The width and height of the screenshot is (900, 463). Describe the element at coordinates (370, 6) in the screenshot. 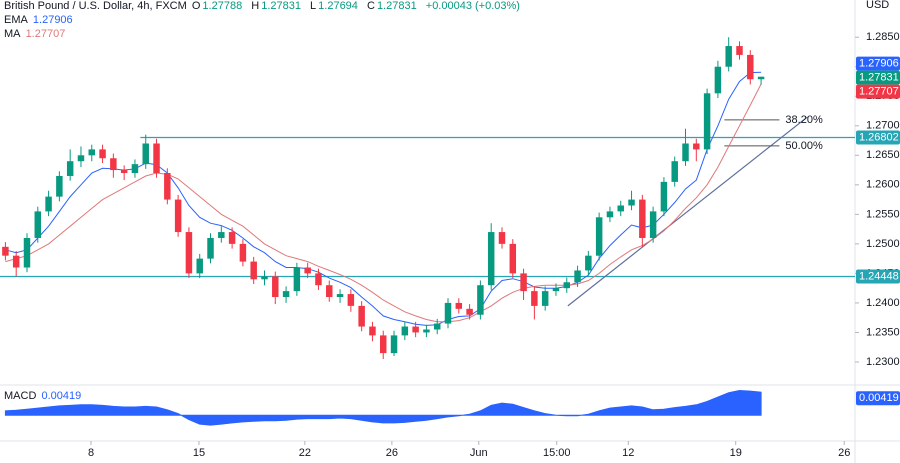

I see `ohlc-label: C` at that location.